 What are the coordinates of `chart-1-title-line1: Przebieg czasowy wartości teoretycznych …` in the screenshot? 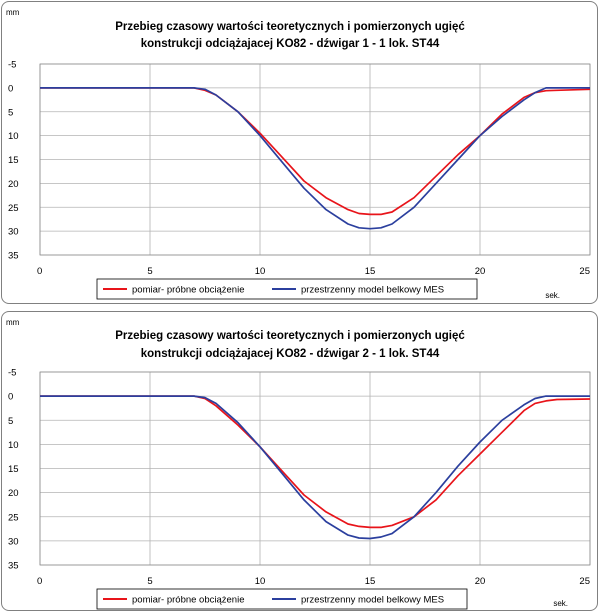 It's located at (290, 27).